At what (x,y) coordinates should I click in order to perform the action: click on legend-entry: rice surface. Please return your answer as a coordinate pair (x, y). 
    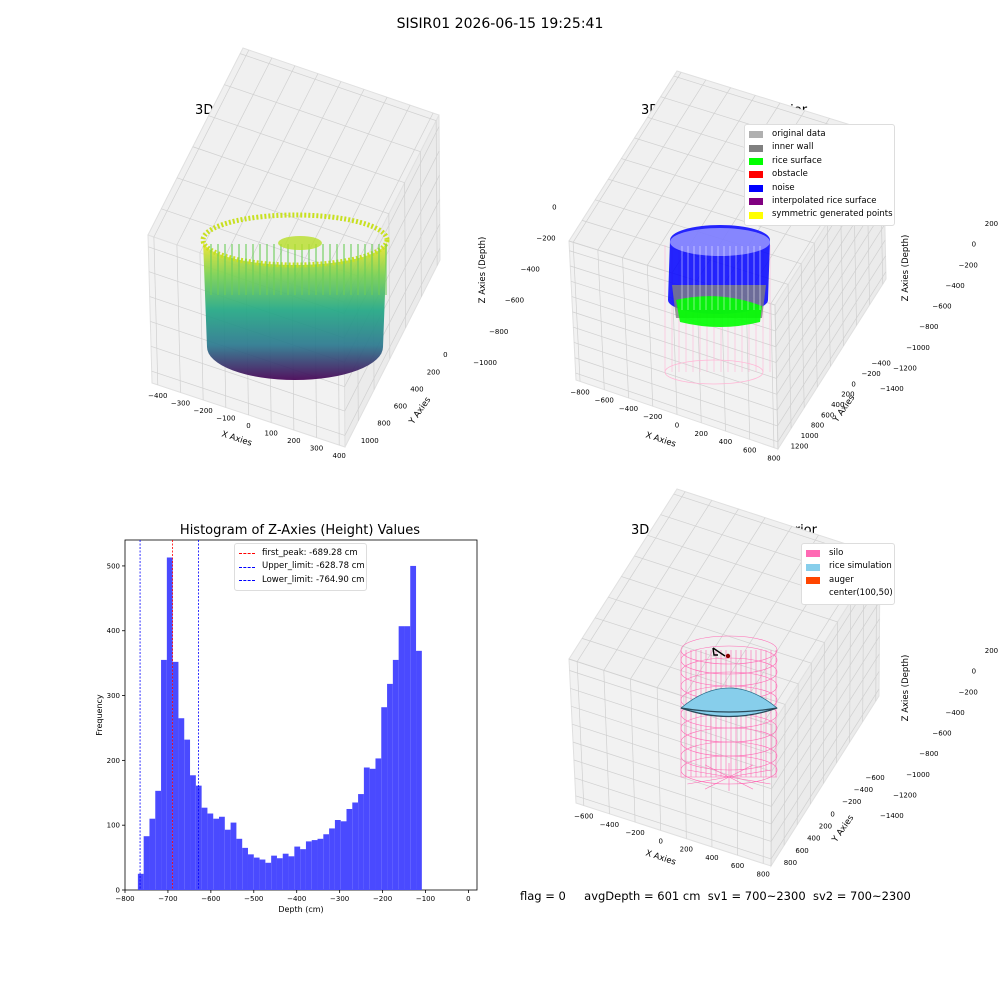
    Looking at the image, I should click on (819, 161).